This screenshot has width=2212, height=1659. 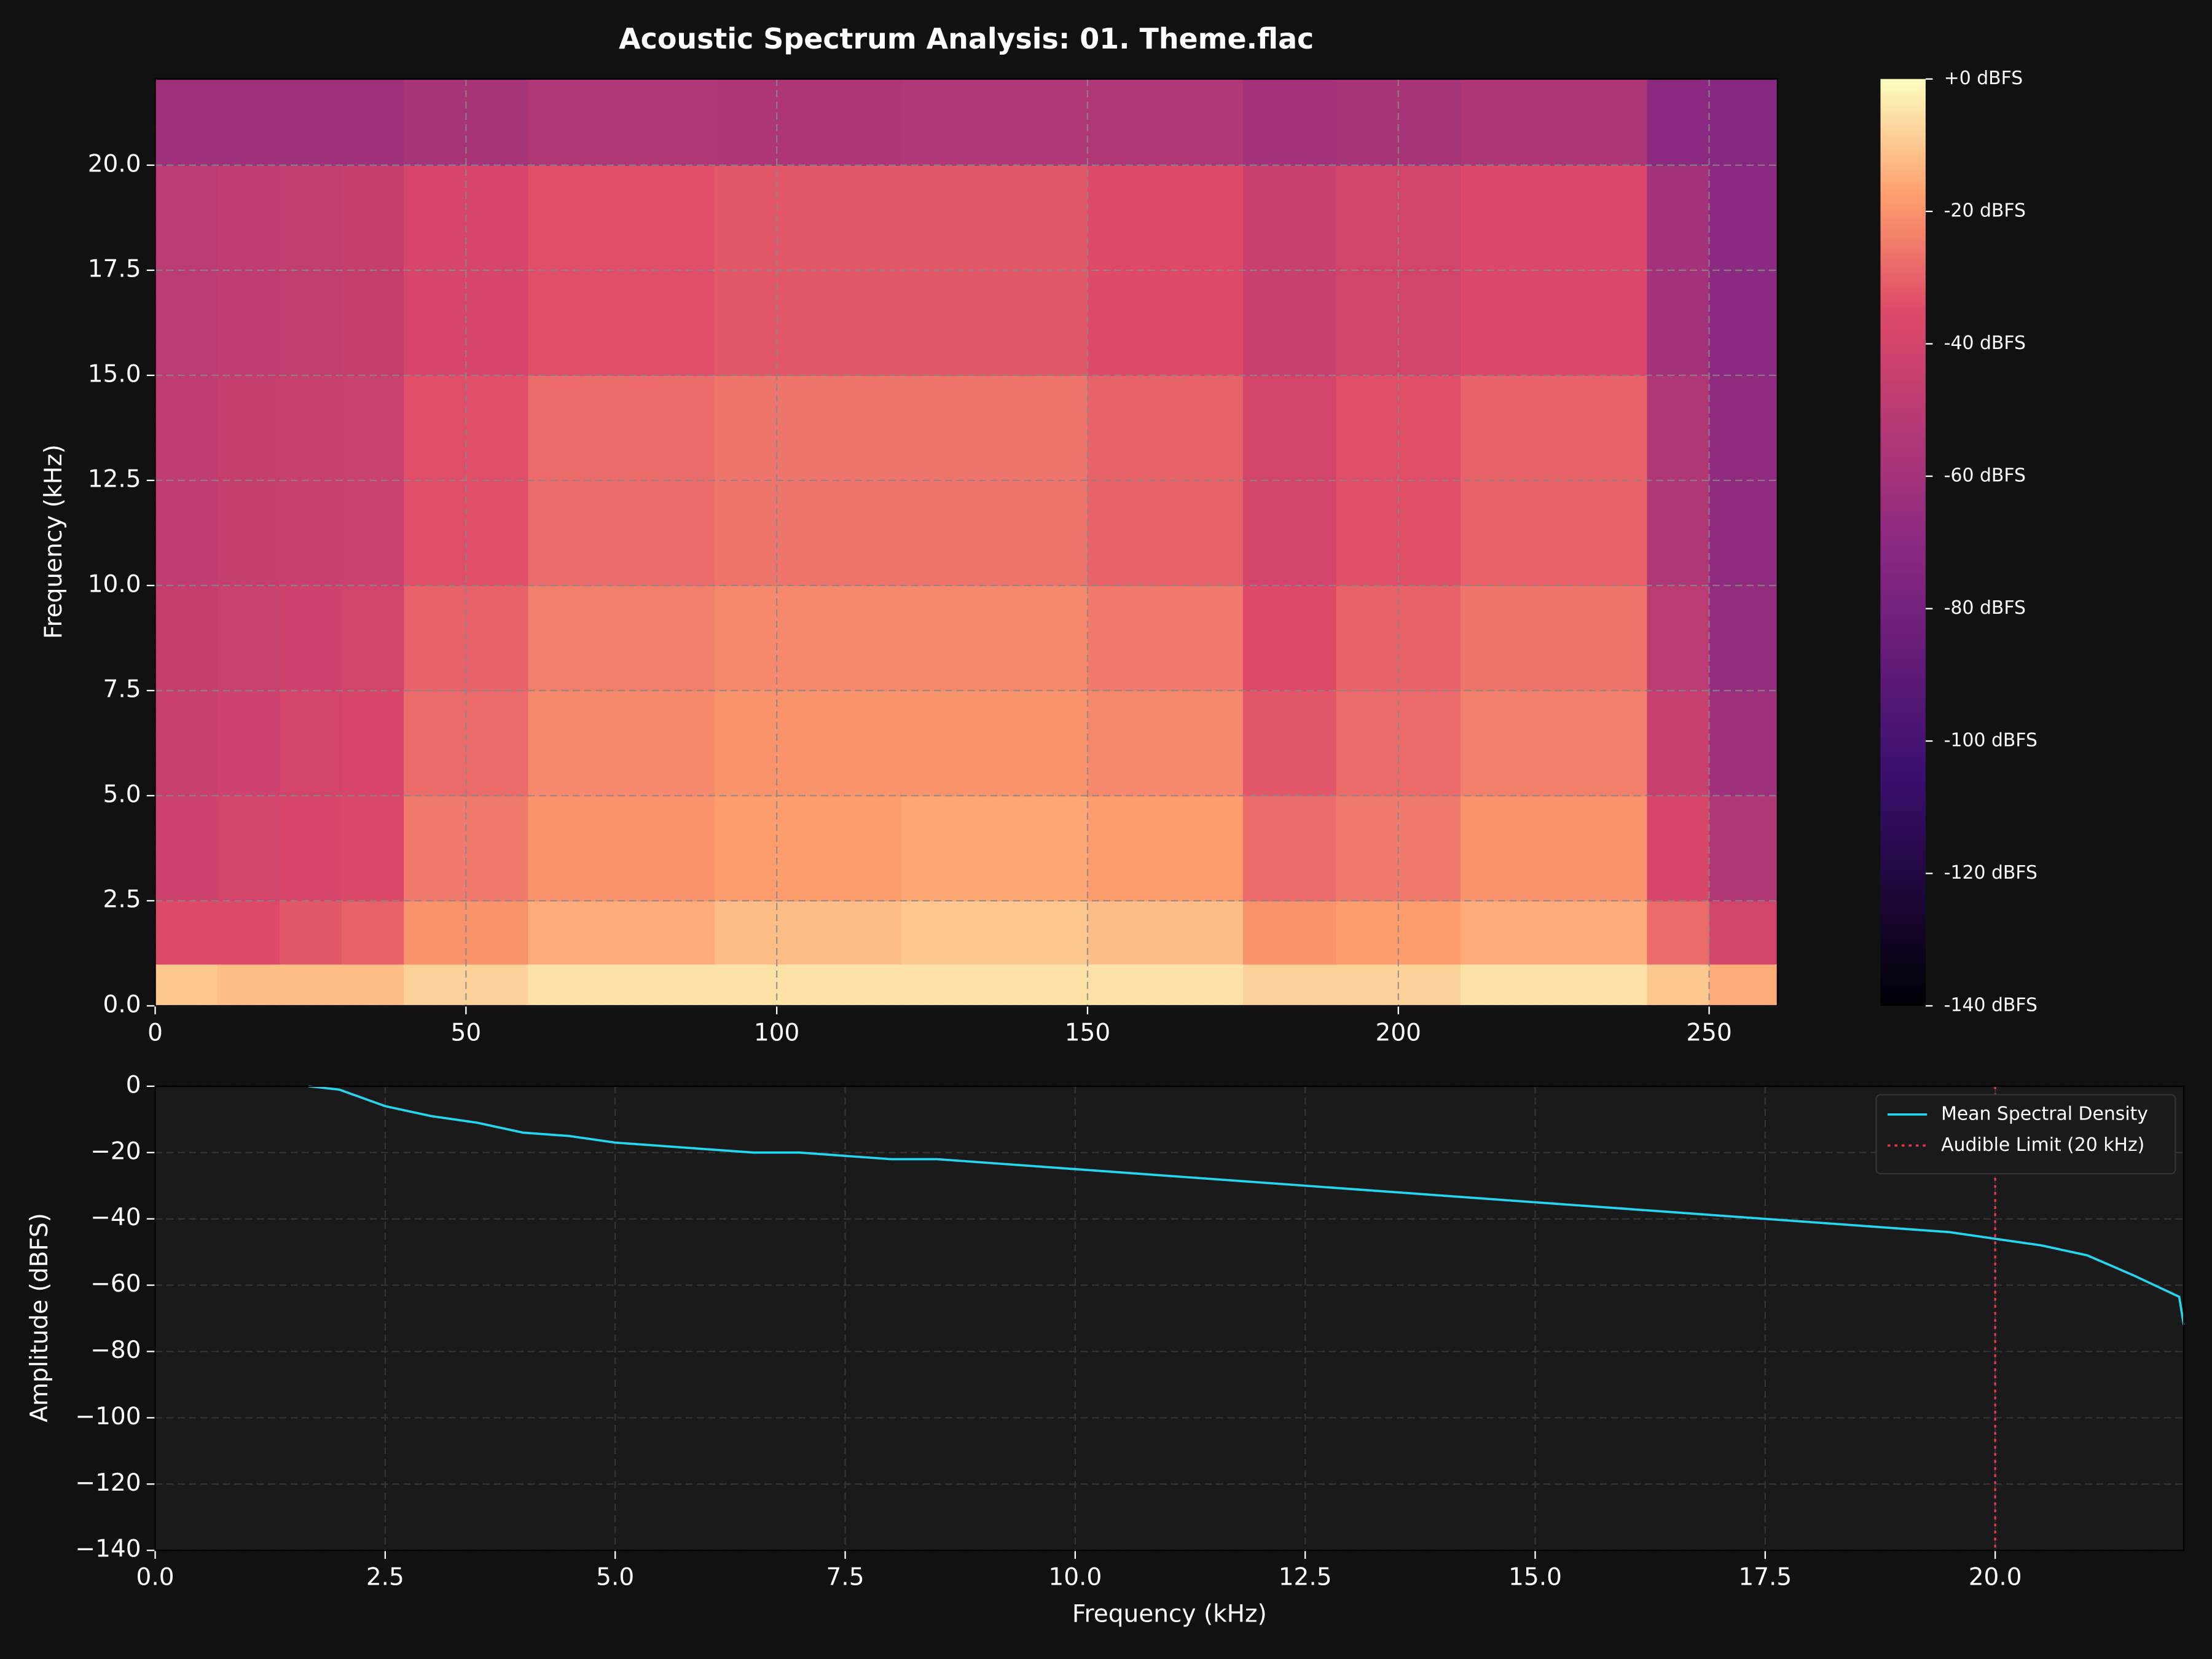 What do you see at coordinates (39, 1317) in the screenshot?
I see `y-axis-label: Amplitude (dBFS)` at bounding box center [39, 1317].